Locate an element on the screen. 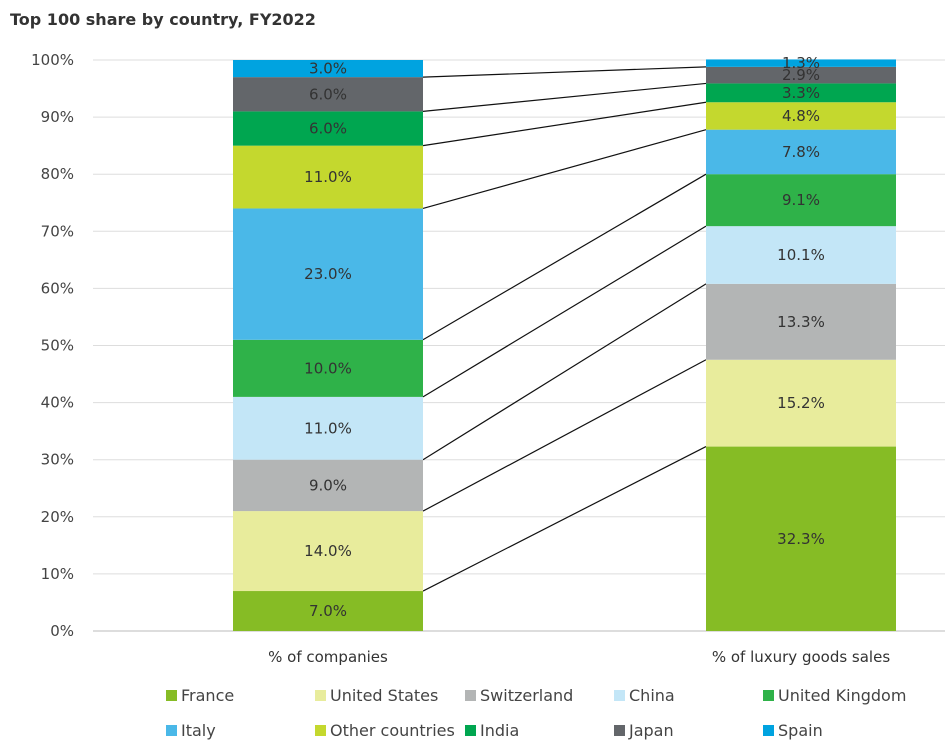 The height and width of the screenshot is (752, 945). data-label: 32.3% is located at coordinates (801, 539).